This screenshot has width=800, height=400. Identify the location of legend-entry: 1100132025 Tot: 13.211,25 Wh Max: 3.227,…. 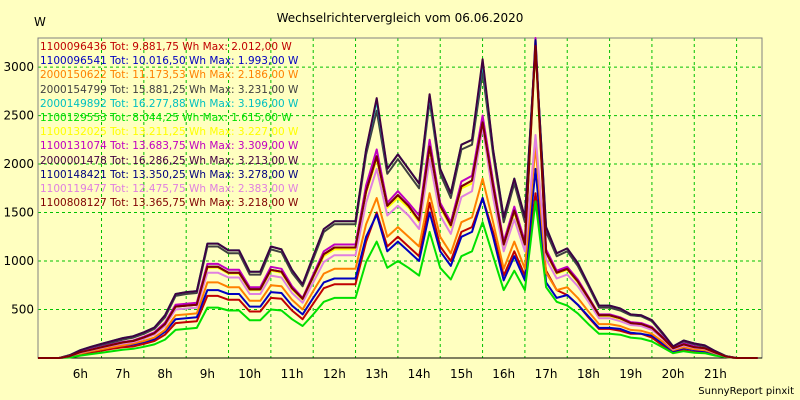
(169, 132).